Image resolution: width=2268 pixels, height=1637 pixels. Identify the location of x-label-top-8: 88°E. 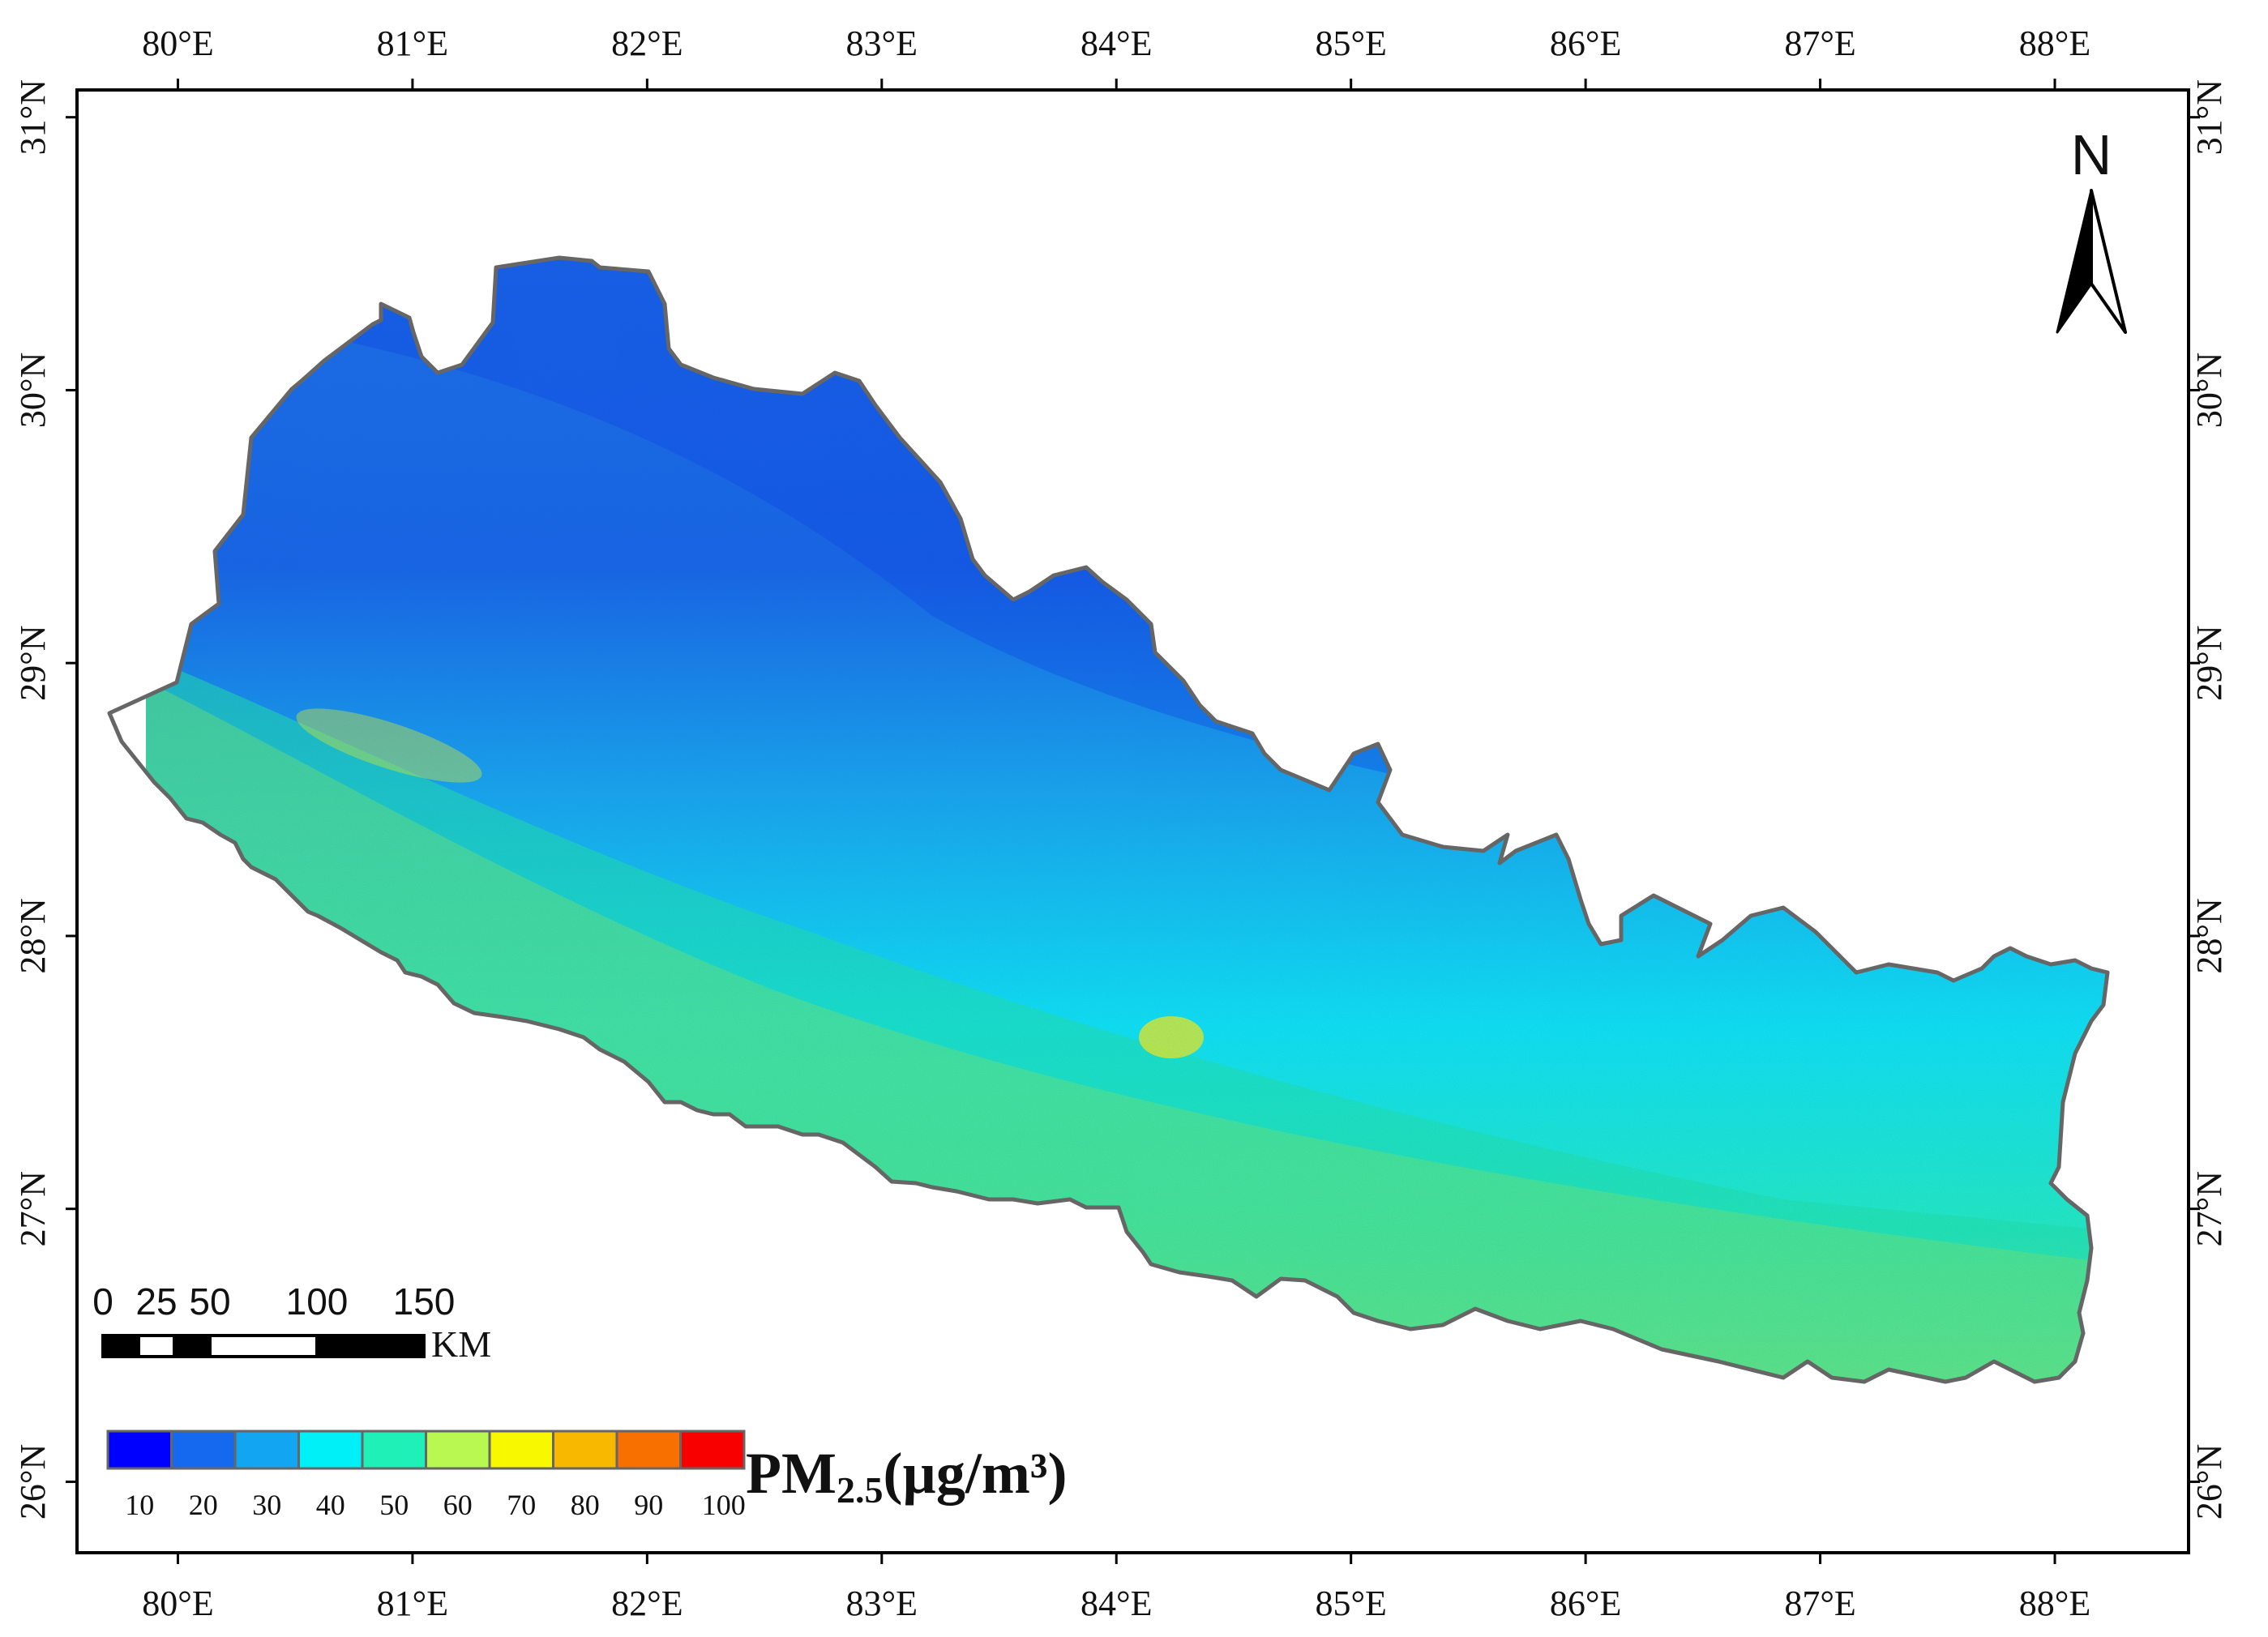
(2054, 44).